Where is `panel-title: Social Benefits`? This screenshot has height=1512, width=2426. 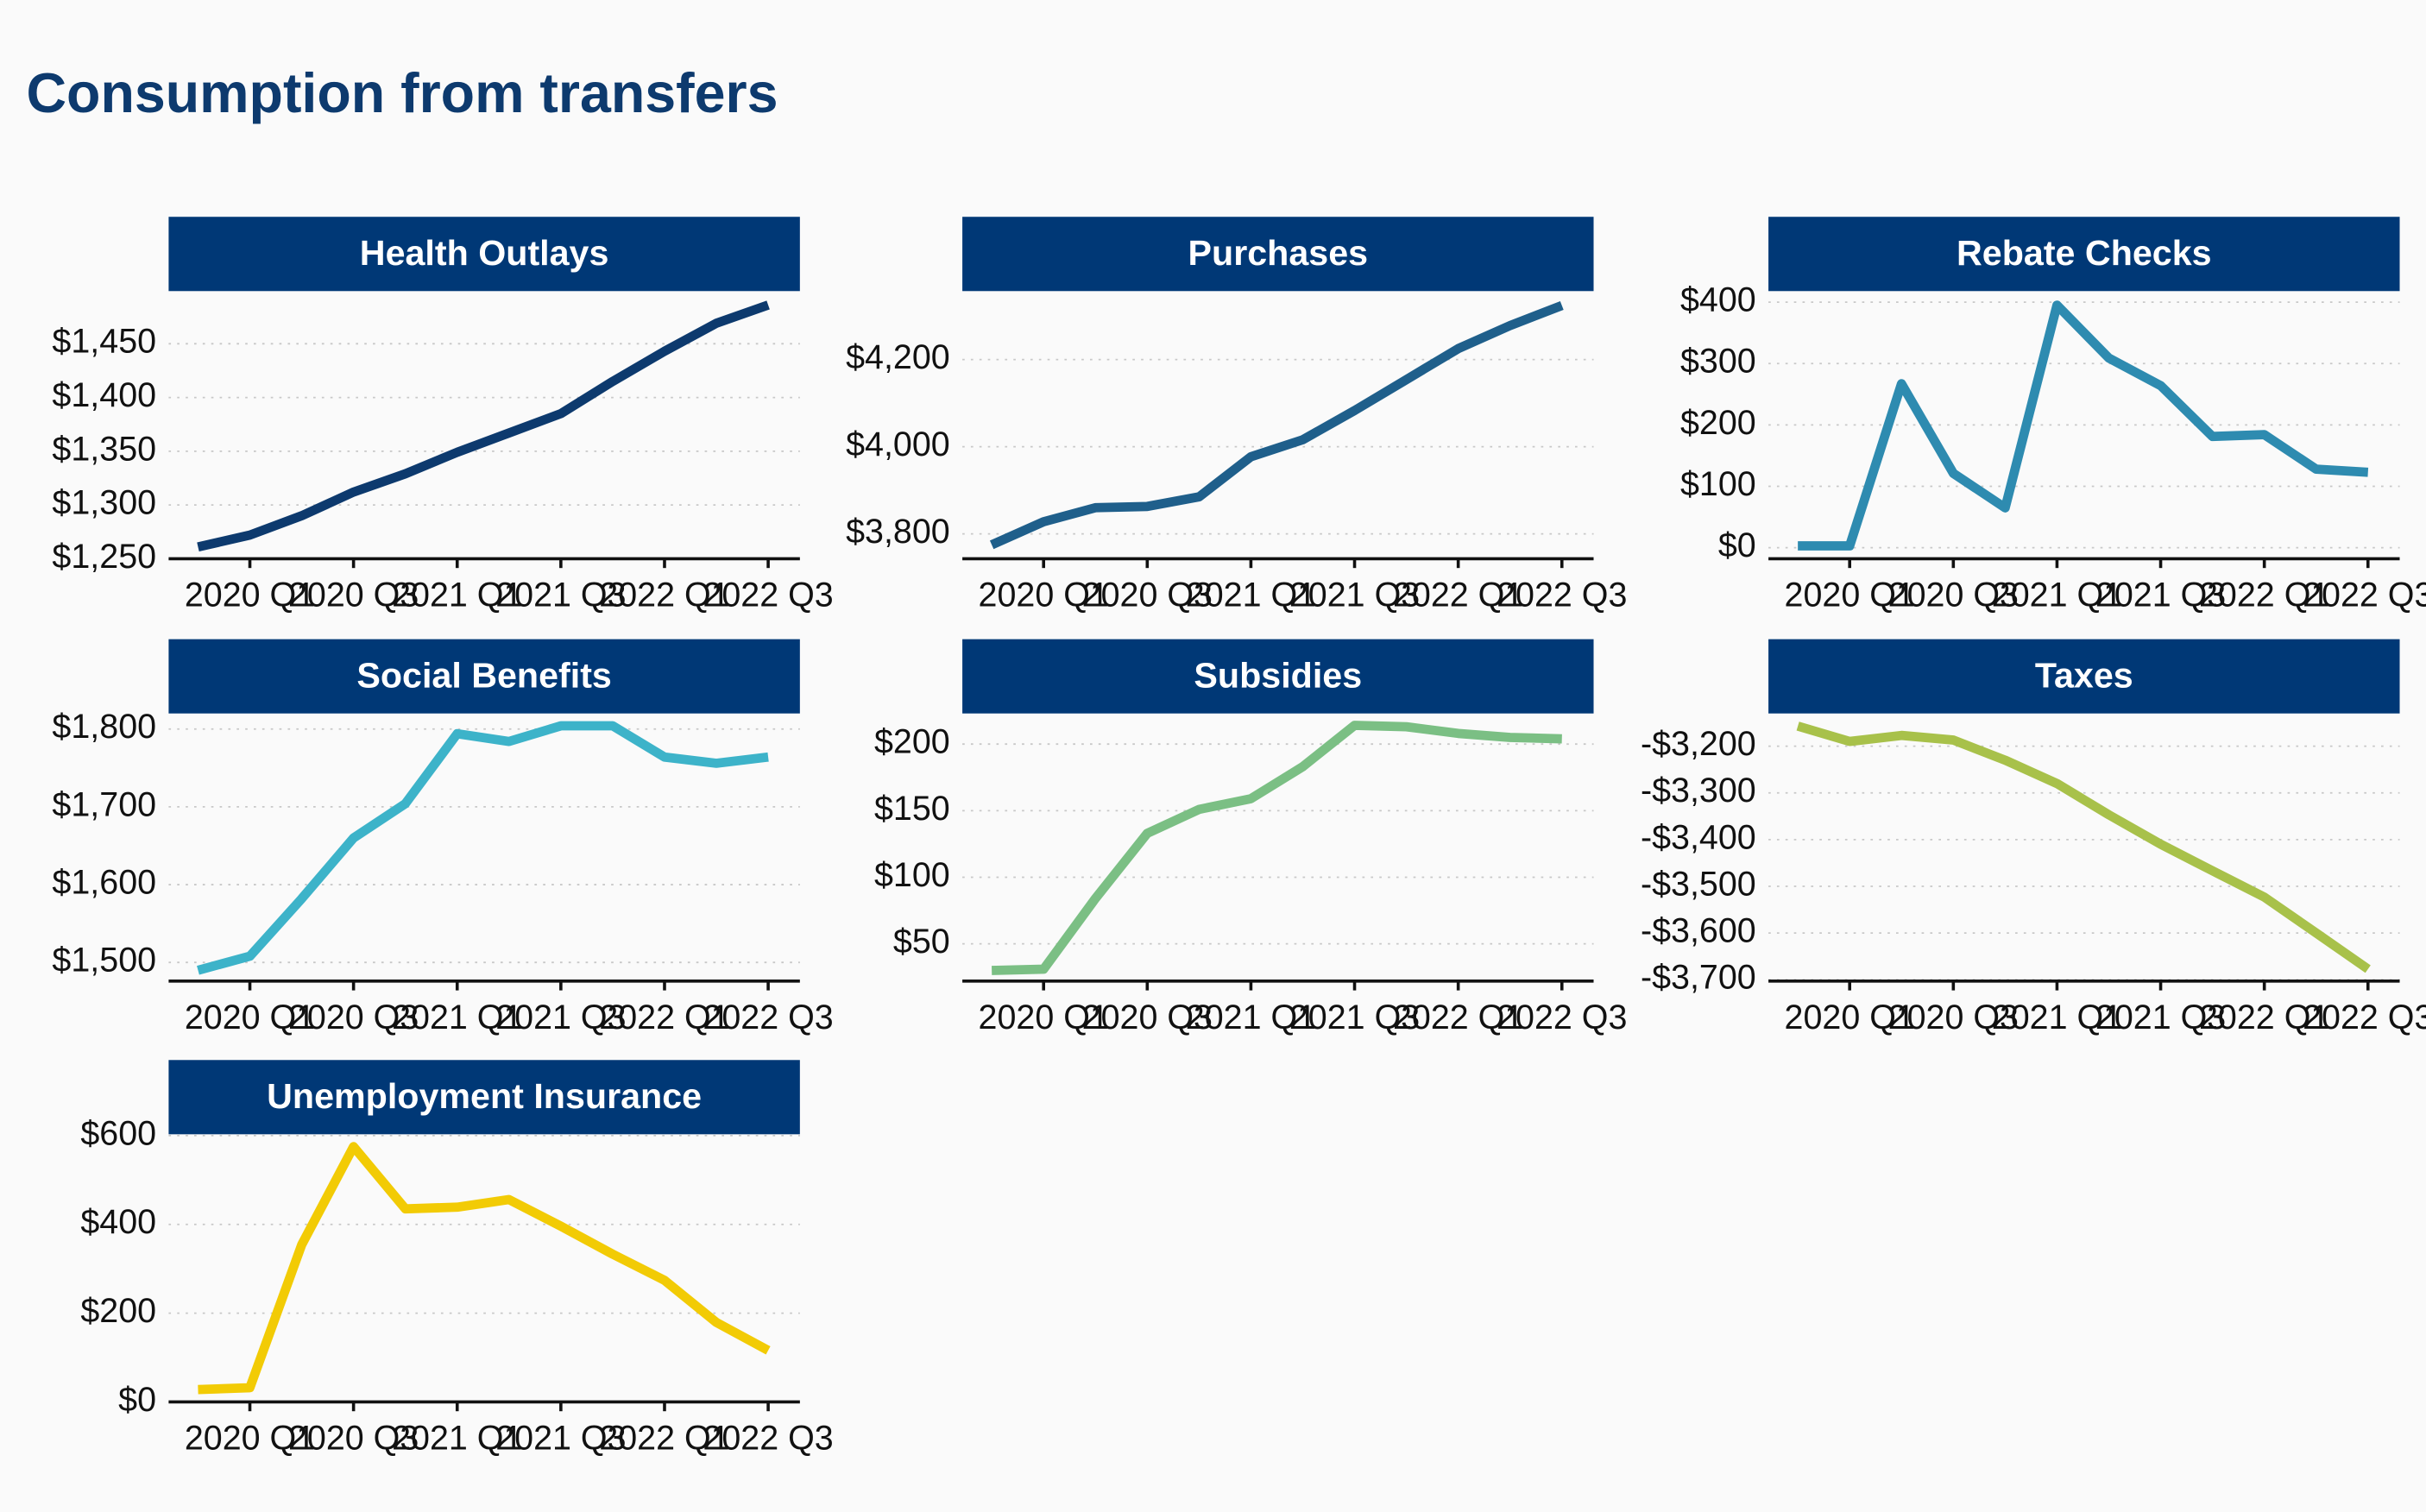
panel-title: Social Benefits is located at coordinates (484, 675).